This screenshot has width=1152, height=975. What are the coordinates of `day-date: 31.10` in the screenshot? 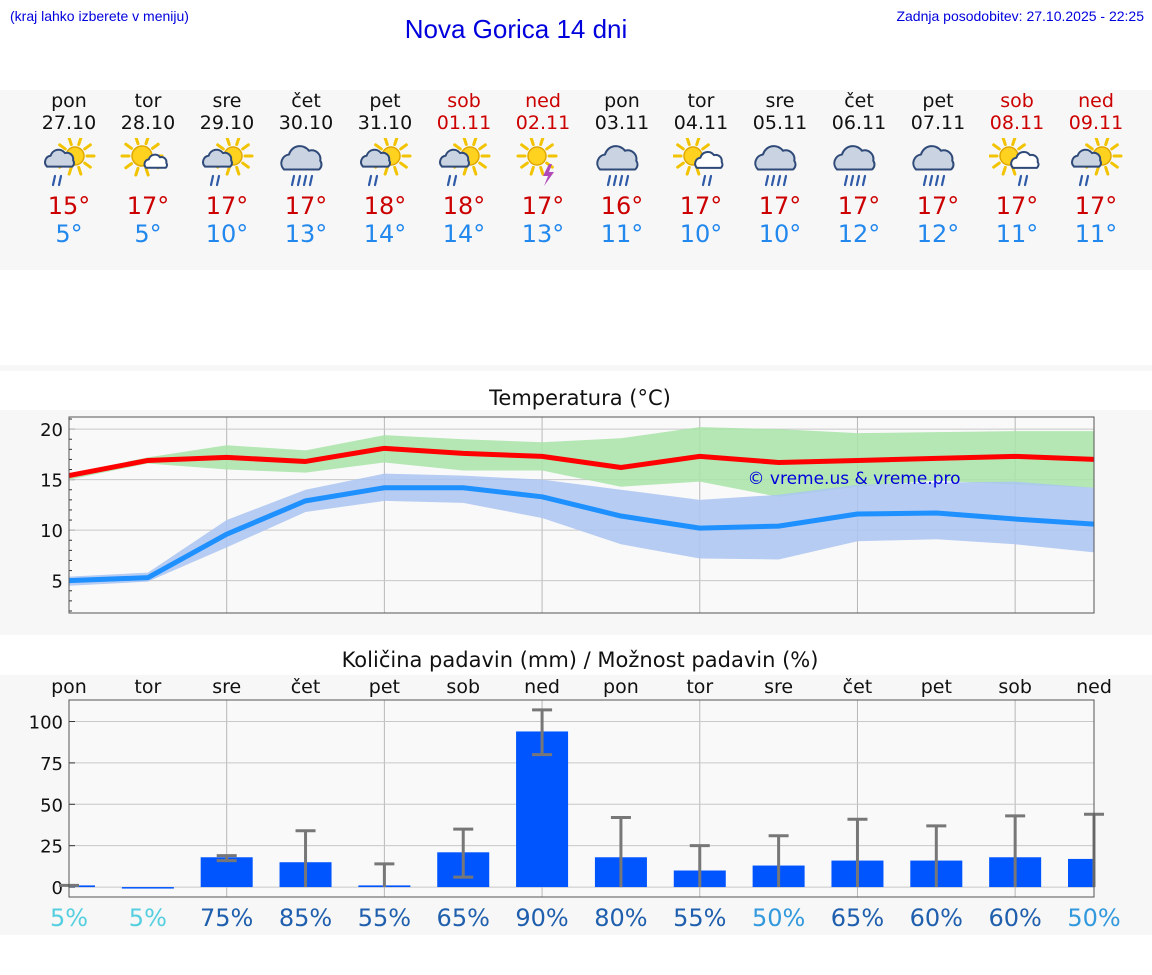 It's located at (385, 123).